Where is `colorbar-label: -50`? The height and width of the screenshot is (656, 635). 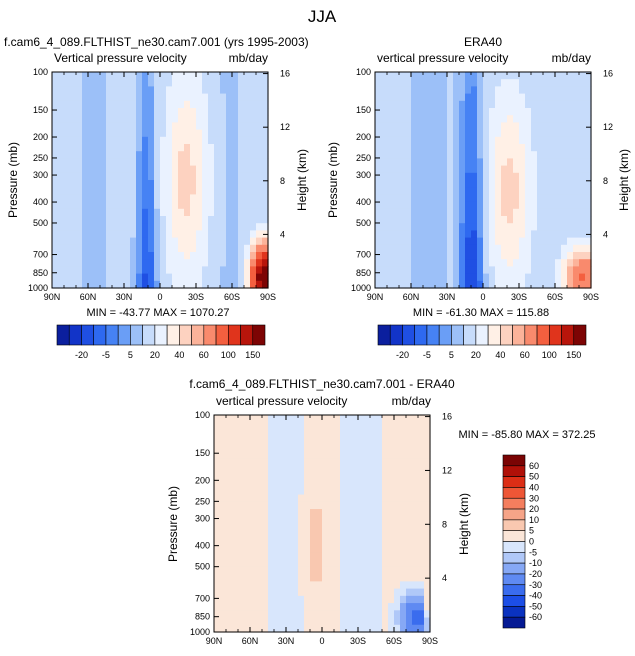 colorbar-label: -50 is located at coordinates (535, 606).